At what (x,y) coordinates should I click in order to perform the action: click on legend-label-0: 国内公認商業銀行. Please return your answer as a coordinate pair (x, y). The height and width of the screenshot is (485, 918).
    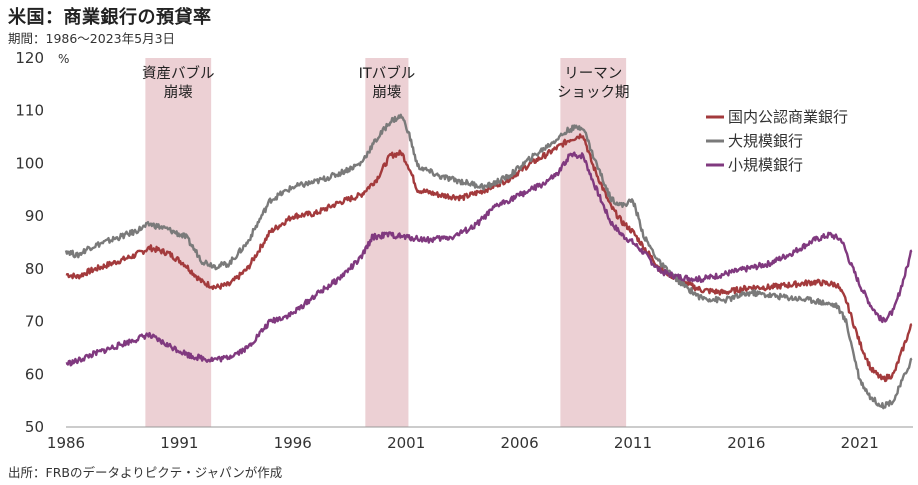
    Looking at the image, I should click on (788, 117).